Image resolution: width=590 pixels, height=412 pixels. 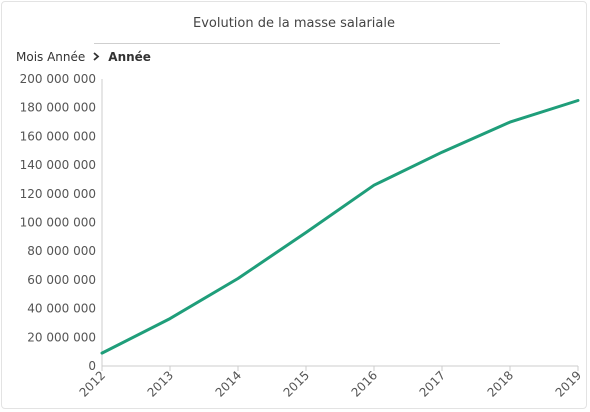 What do you see at coordinates (160, 383) in the screenshot?
I see `x-tick-label: 2013` at bounding box center [160, 383].